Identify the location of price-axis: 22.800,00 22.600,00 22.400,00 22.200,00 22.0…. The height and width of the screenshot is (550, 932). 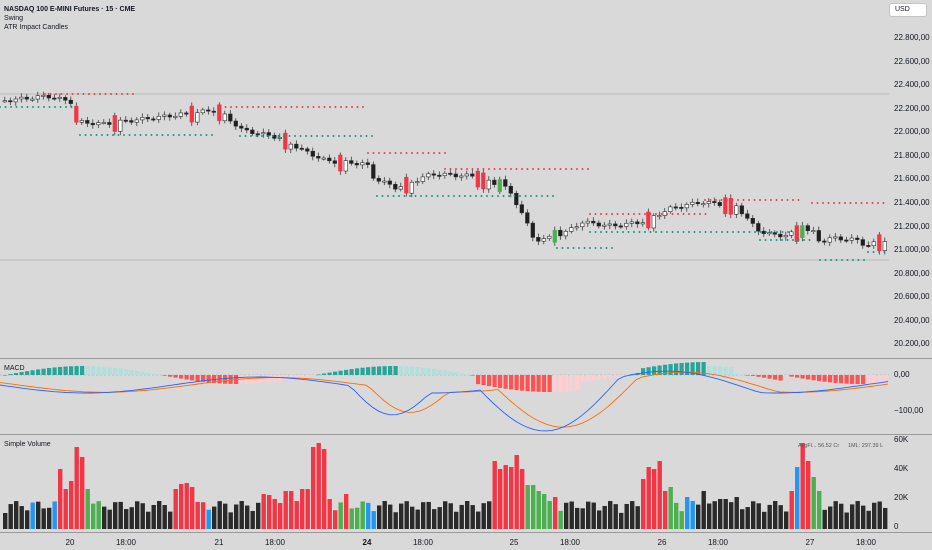
(910, 179).